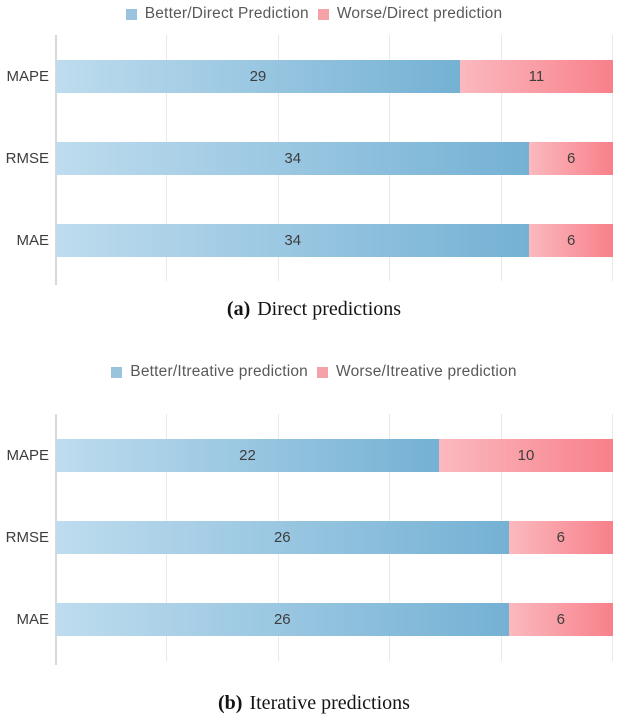 The height and width of the screenshot is (720, 628). I want to click on bar-value-label: 11, so click(536, 76).